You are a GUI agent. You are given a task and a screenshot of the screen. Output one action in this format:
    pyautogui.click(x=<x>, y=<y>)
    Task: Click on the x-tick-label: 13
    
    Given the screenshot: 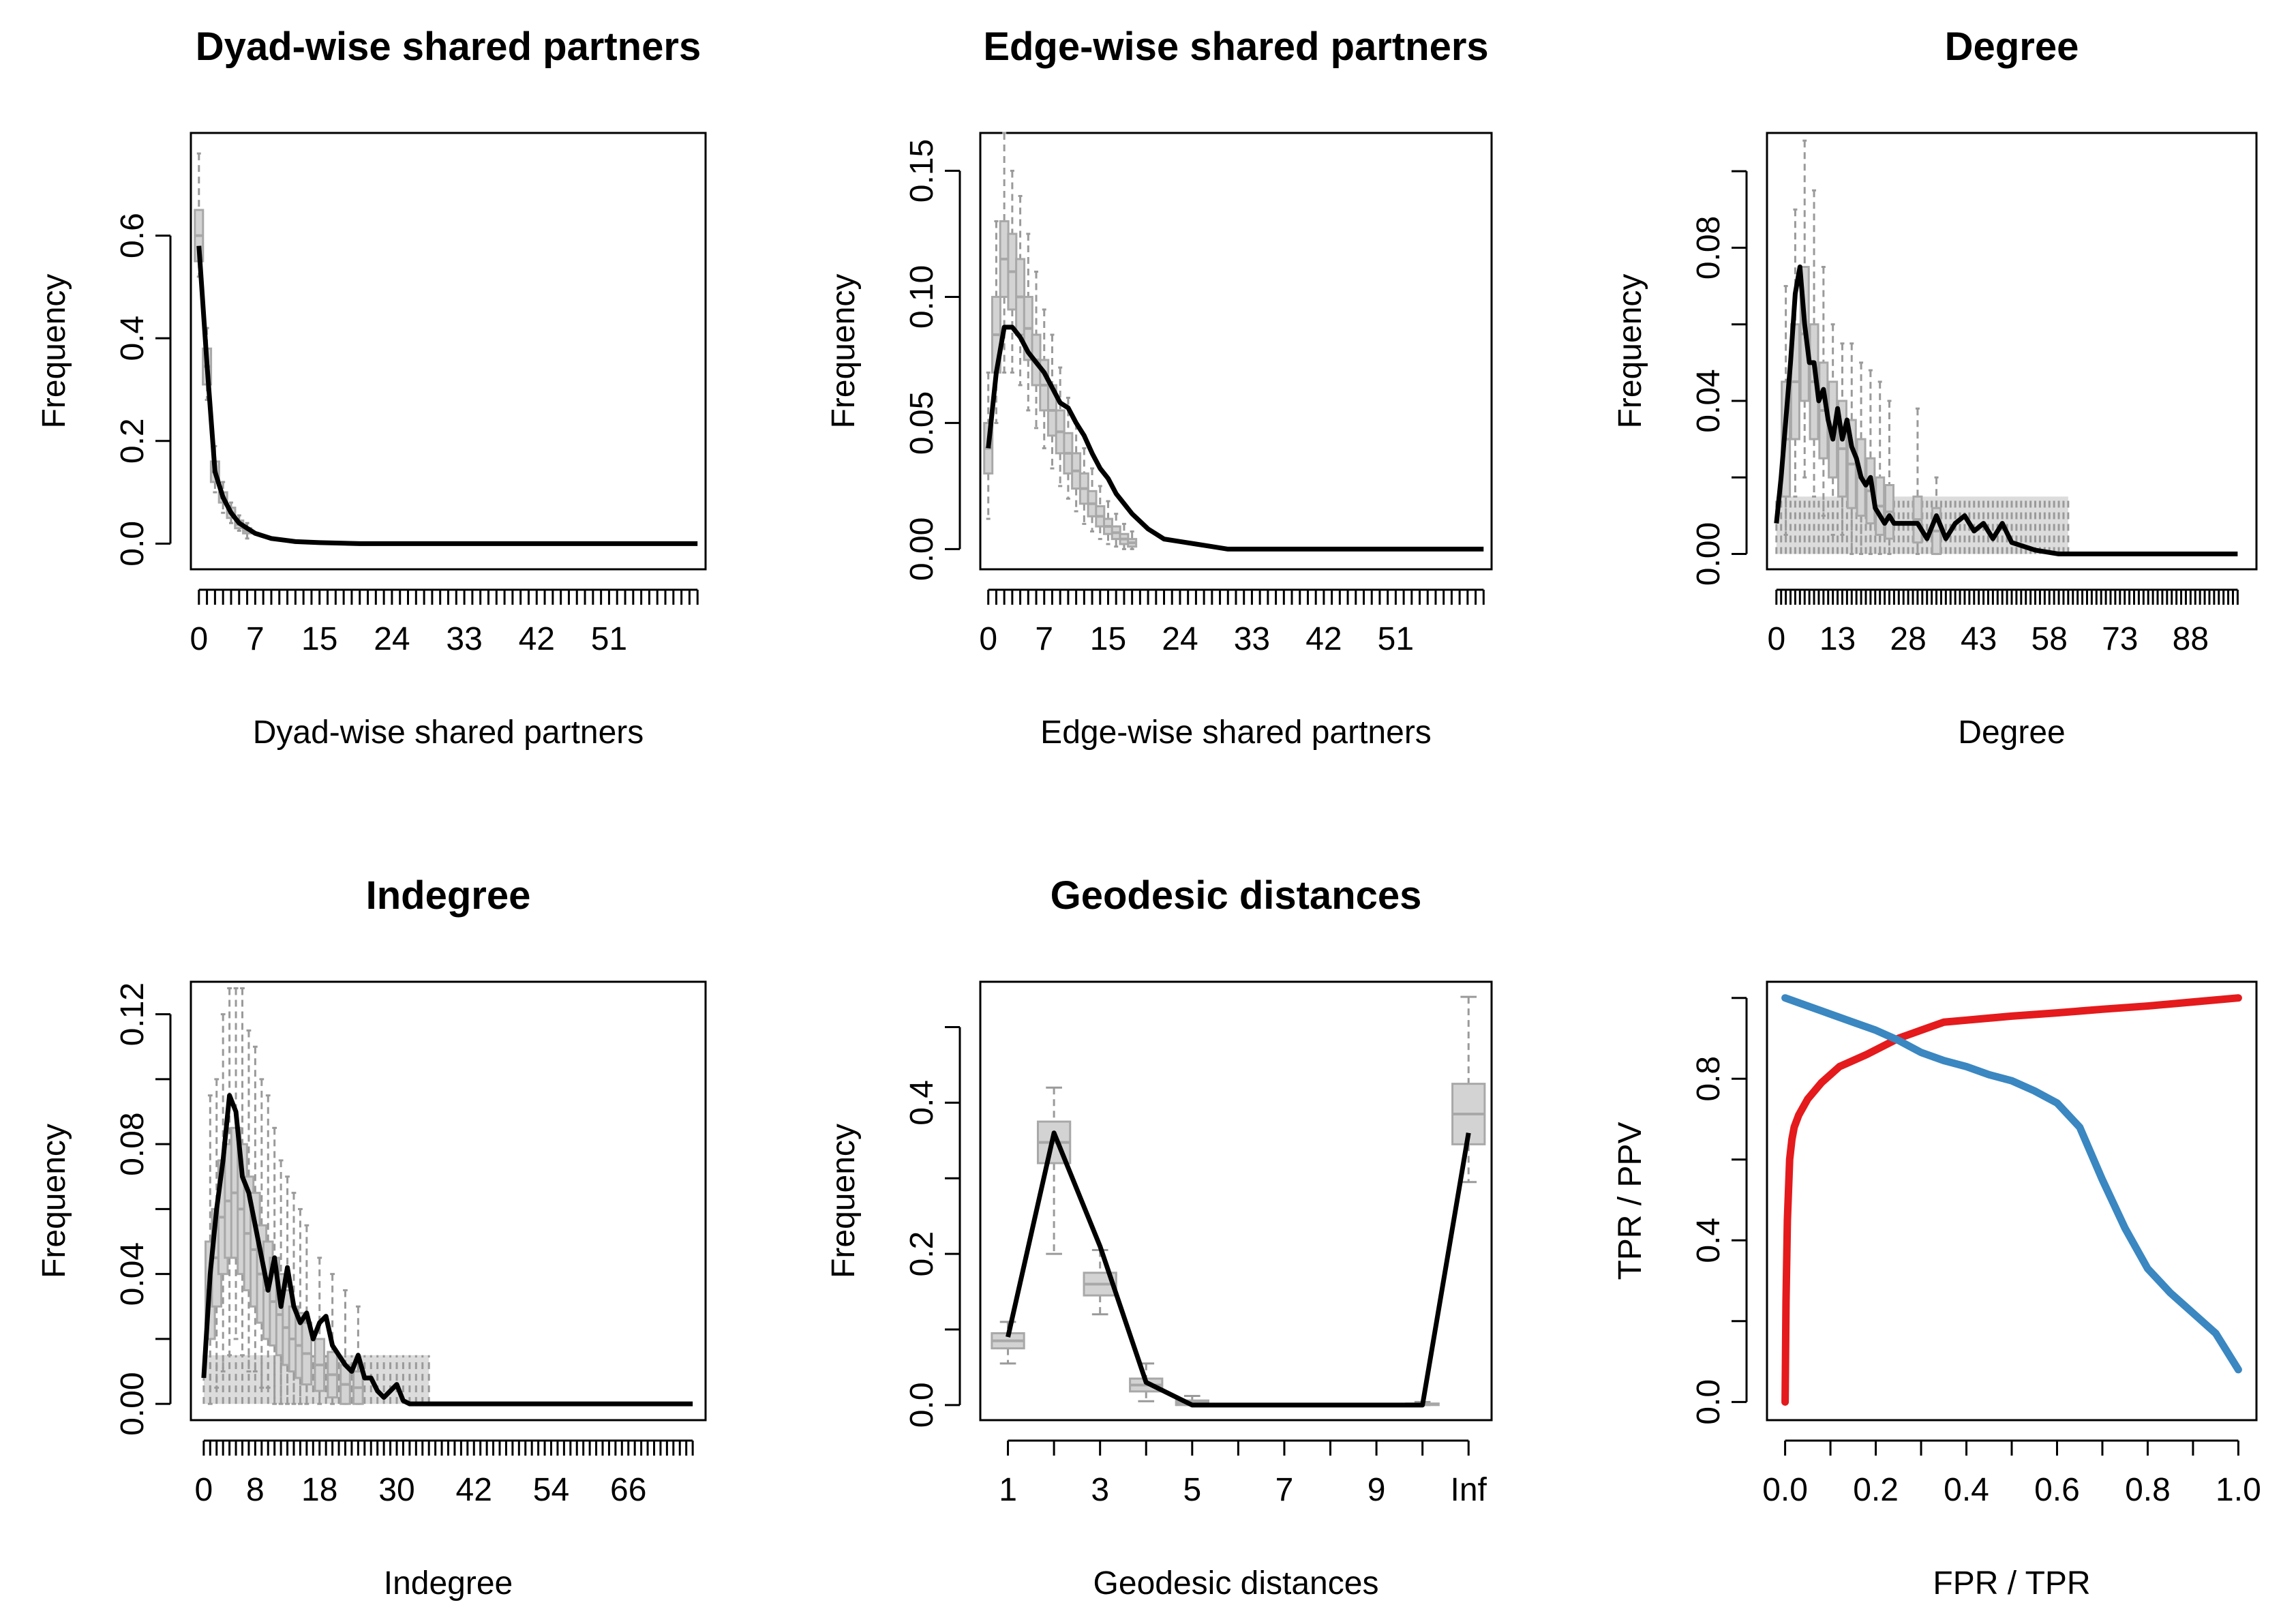 What is the action you would take?
    pyautogui.click(x=1838, y=639)
    